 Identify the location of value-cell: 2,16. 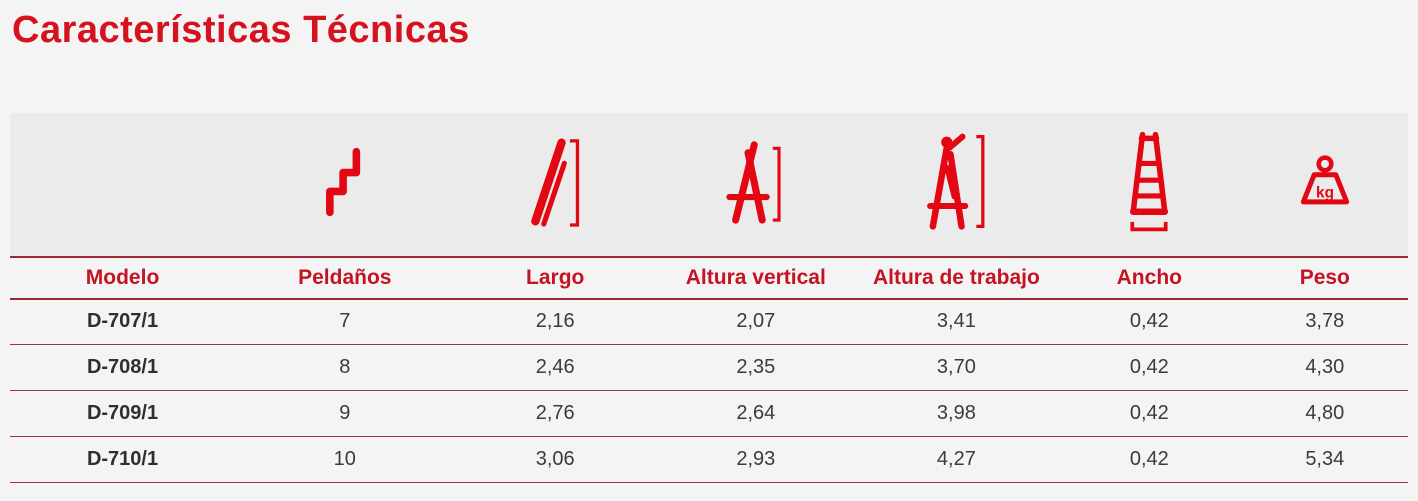
(555, 322).